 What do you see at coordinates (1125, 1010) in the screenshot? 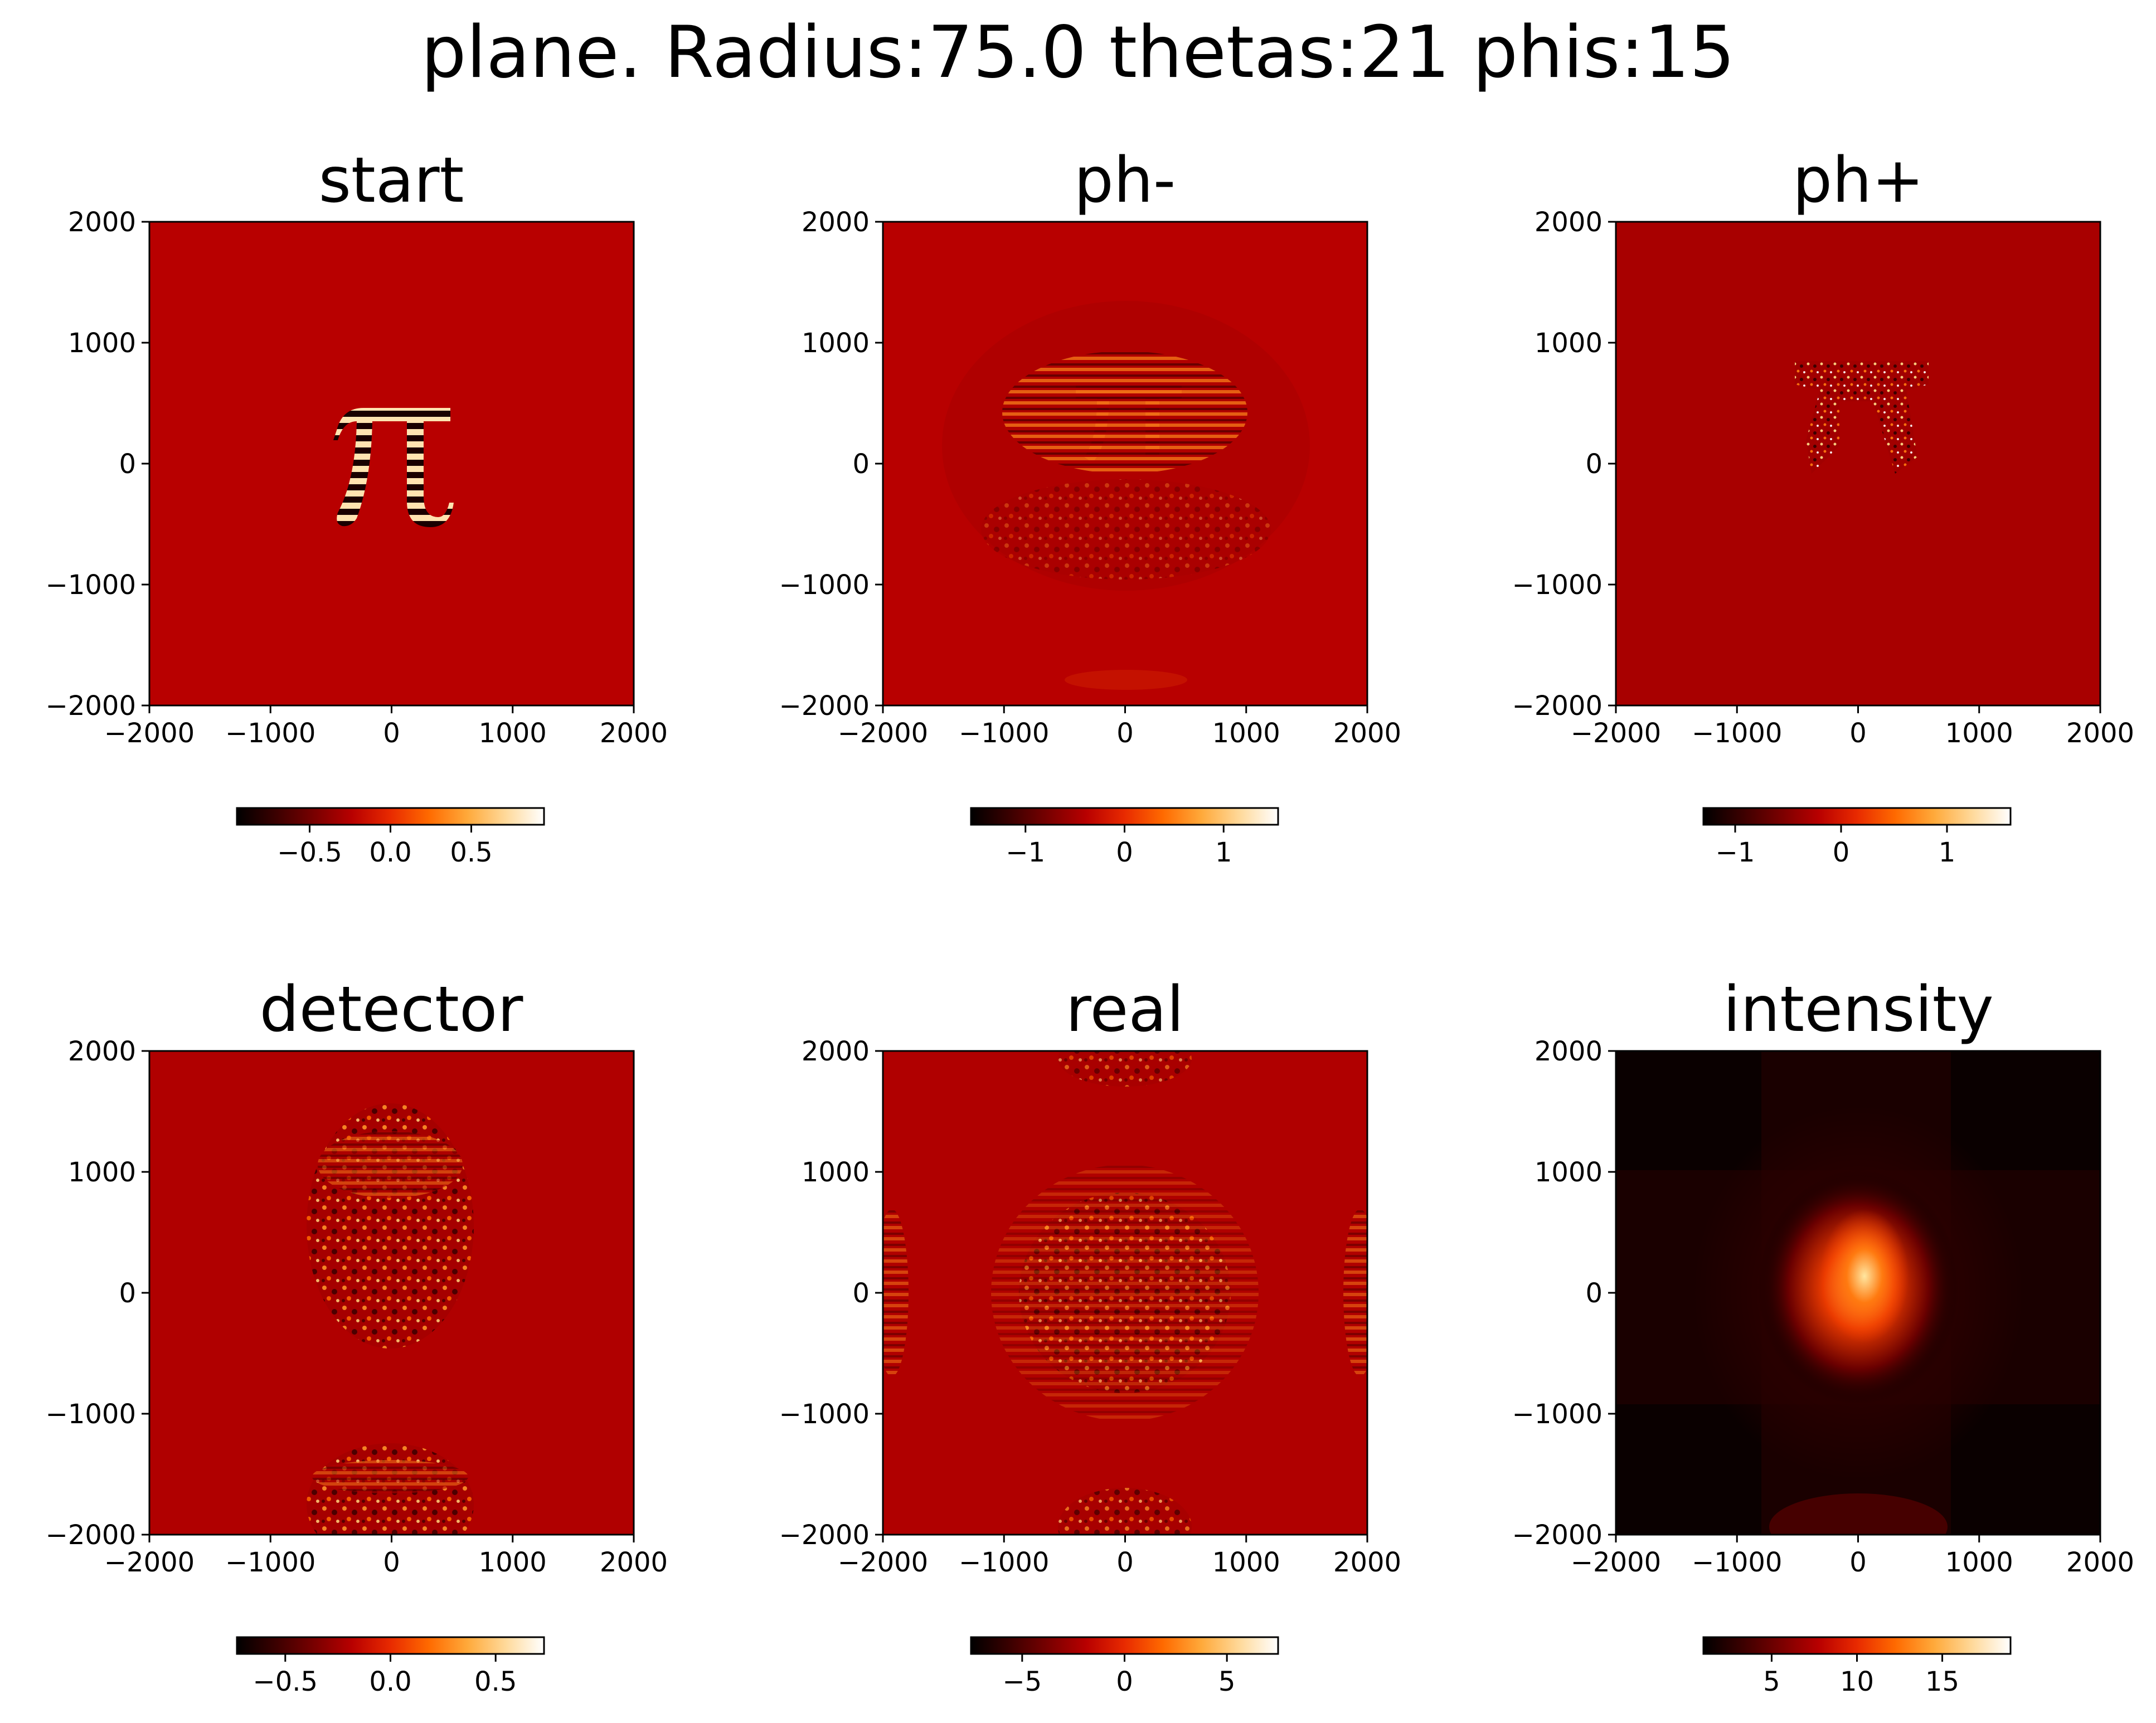
I see `panel-title: real` at bounding box center [1125, 1010].